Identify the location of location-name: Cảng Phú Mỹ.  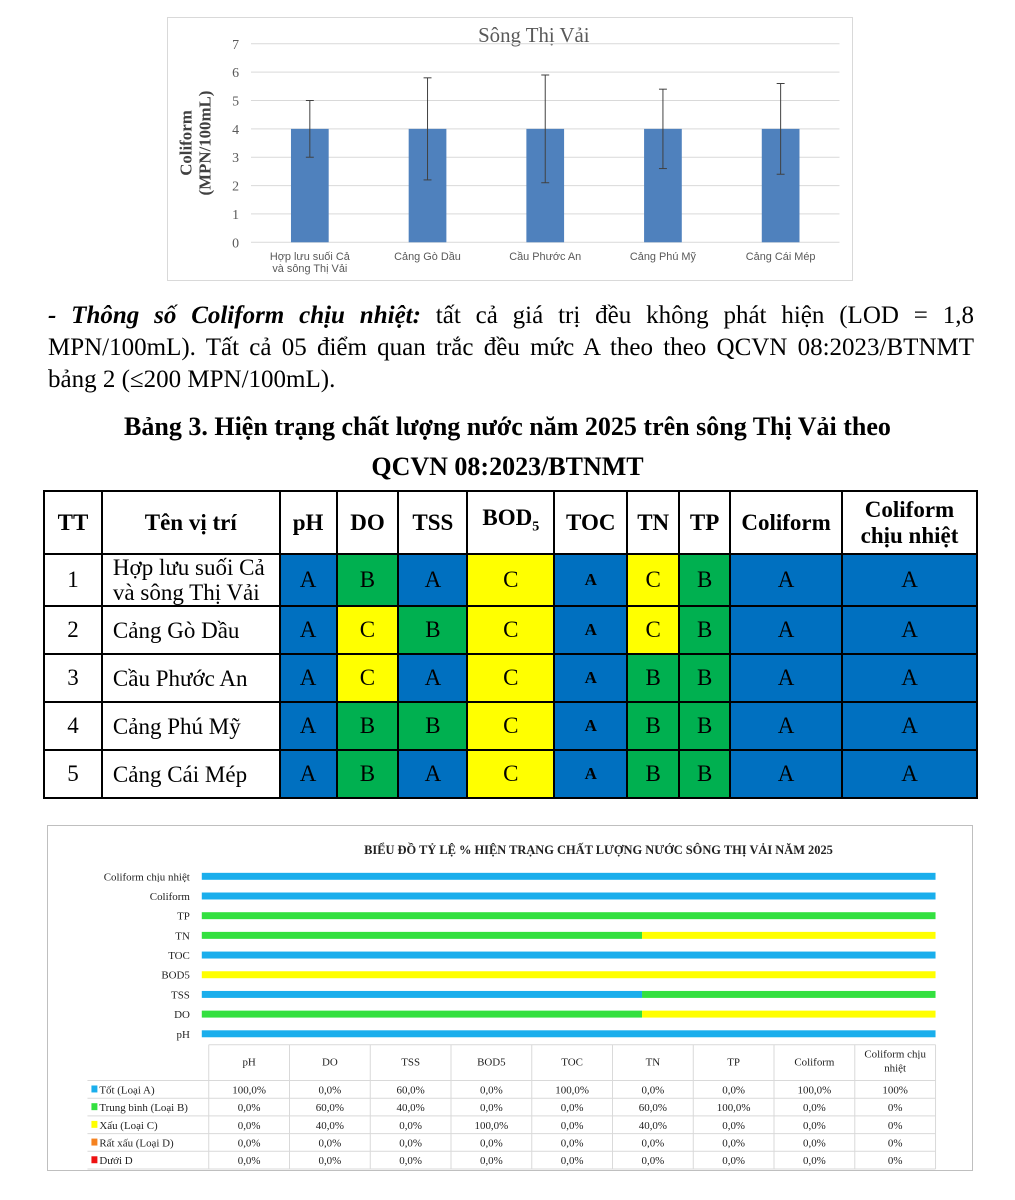
(190, 726).